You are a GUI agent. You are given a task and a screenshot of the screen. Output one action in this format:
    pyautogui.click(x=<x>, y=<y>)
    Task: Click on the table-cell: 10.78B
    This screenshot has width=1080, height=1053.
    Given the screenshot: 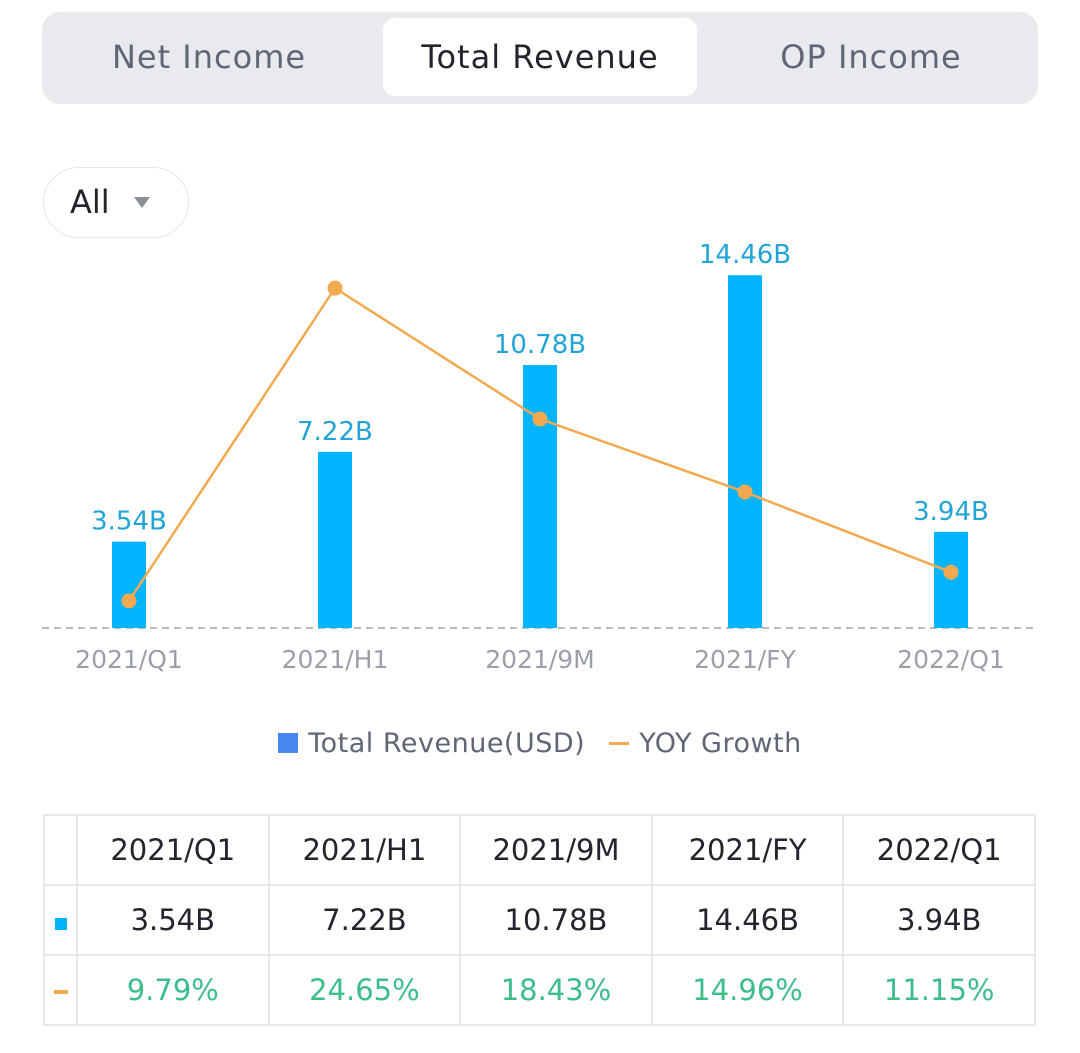 What is the action you would take?
    pyautogui.click(x=556, y=920)
    